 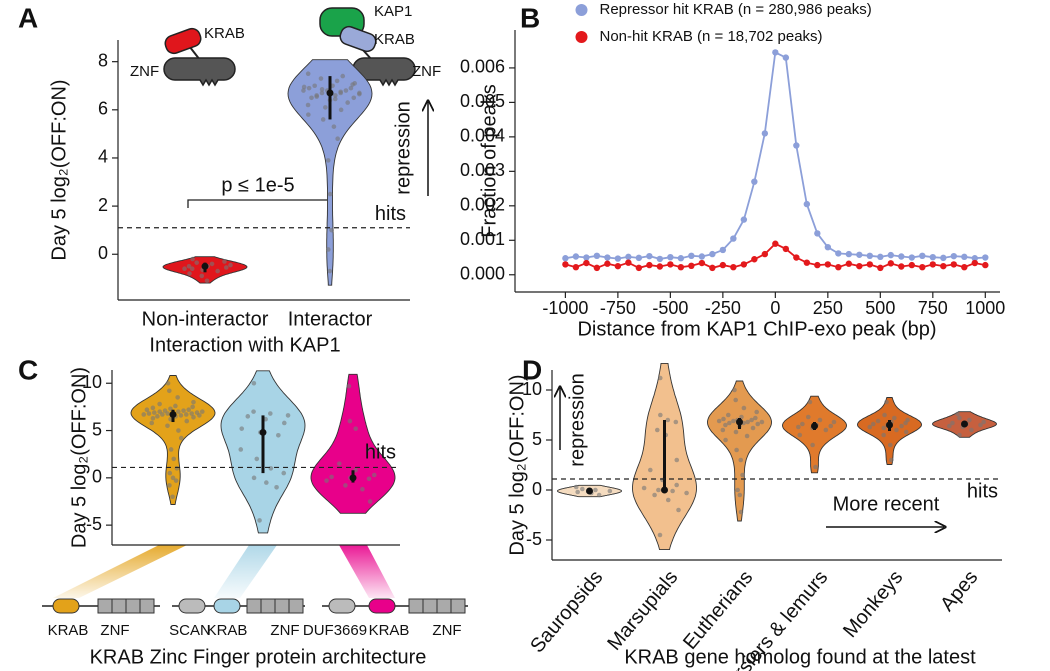 I want to click on beams, so click(x=224, y=571).